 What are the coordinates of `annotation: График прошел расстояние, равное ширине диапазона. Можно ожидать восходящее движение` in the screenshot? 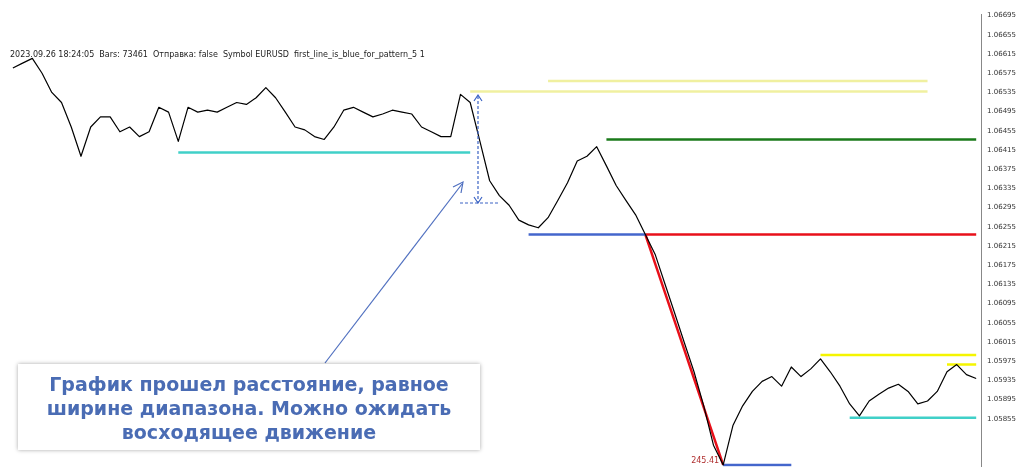 It's located at (249, 407).